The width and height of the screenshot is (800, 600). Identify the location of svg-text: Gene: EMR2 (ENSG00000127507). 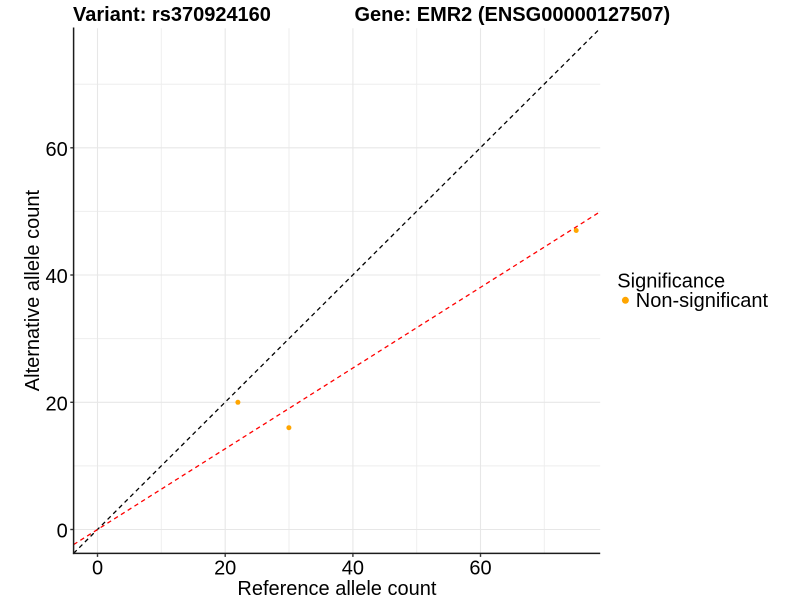
(513, 15).